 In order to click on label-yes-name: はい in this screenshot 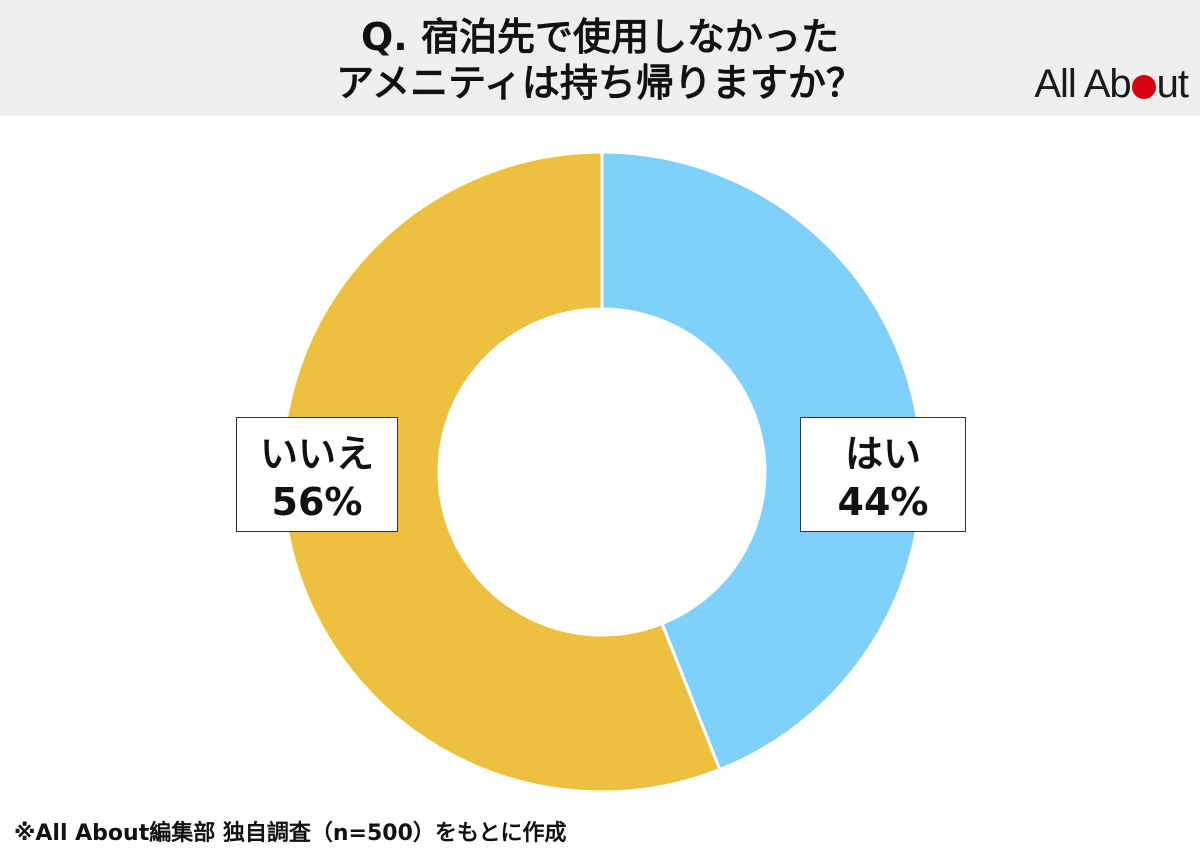, I will do `click(882, 454)`.